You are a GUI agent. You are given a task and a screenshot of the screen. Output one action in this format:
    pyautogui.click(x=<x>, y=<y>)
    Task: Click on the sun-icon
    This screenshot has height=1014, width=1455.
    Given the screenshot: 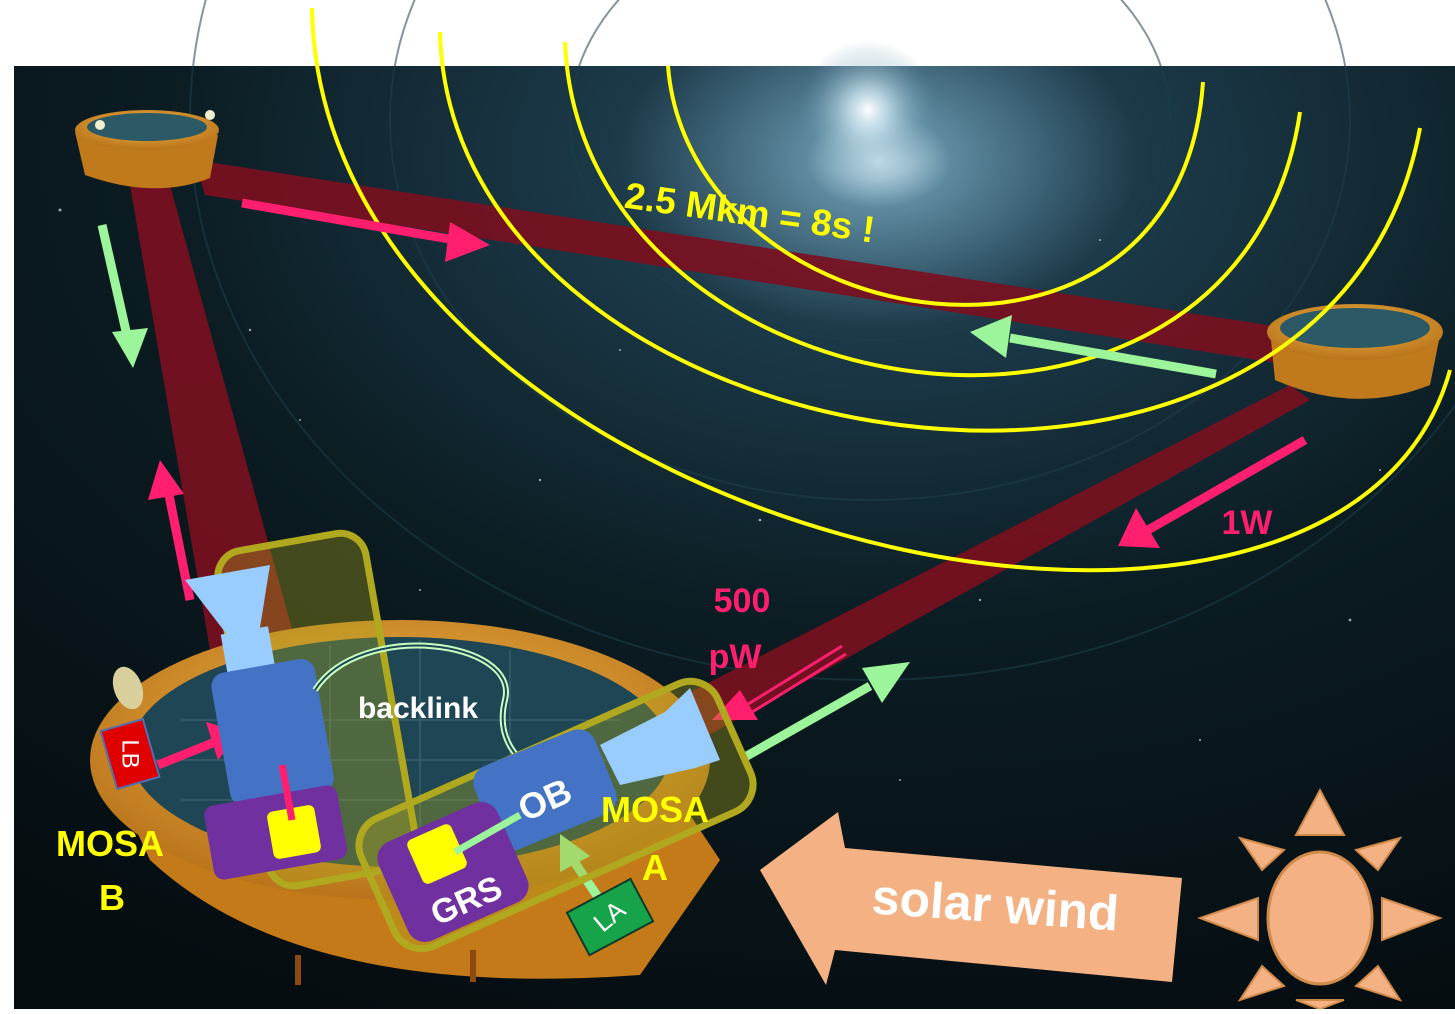 What is the action you would take?
    pyautogui.click(x=1320, y=899)
    